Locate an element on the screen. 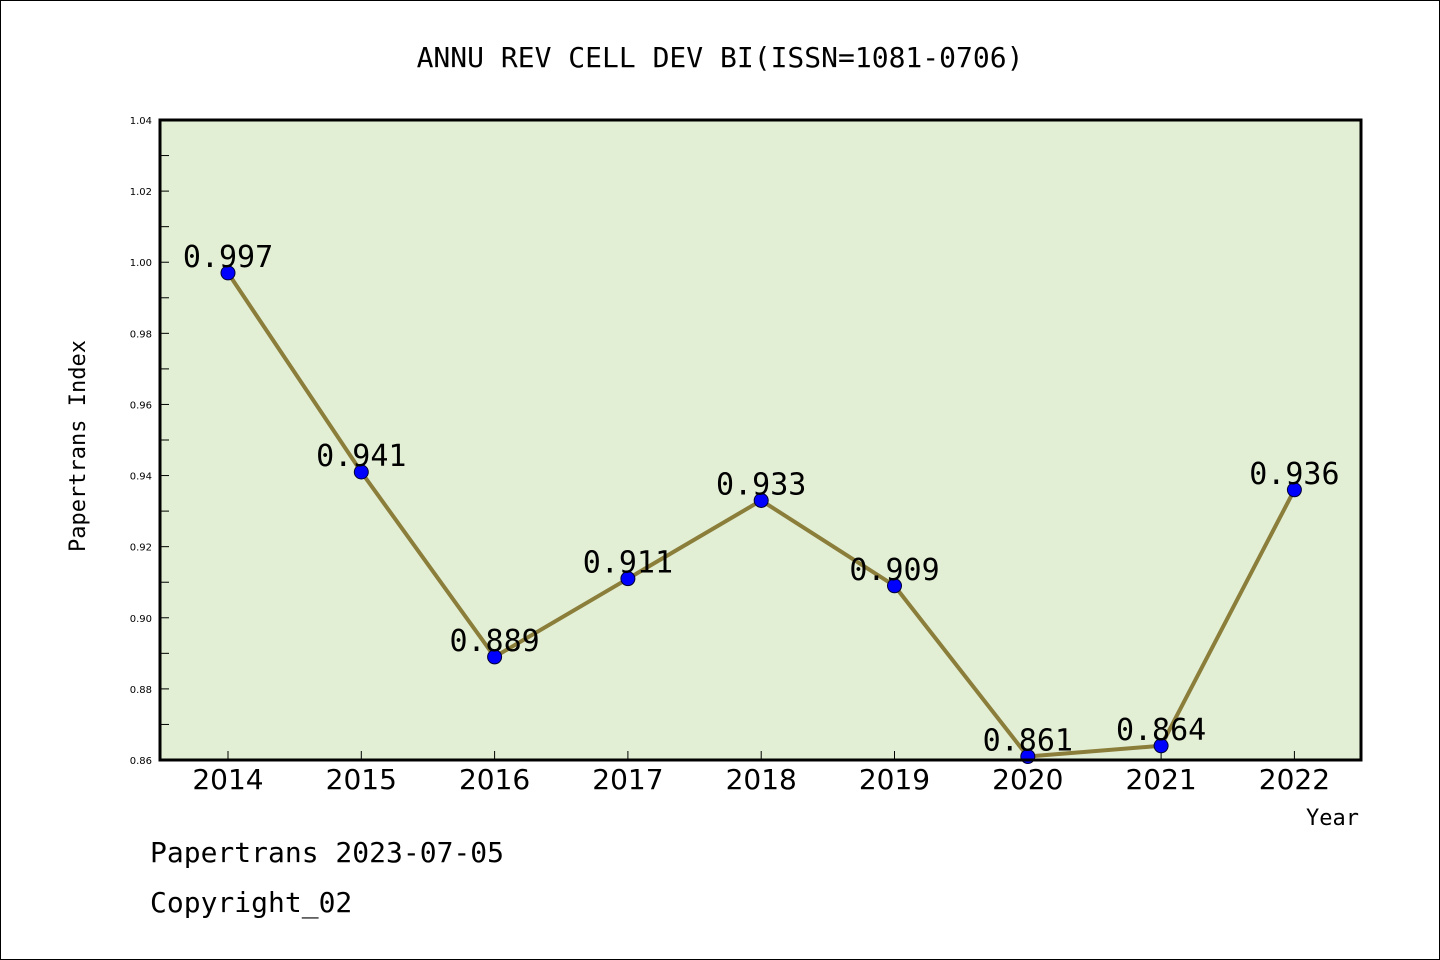 The image size is (1440, 960). y-tick-label: 0.88 is located at coordinates (141, 690).